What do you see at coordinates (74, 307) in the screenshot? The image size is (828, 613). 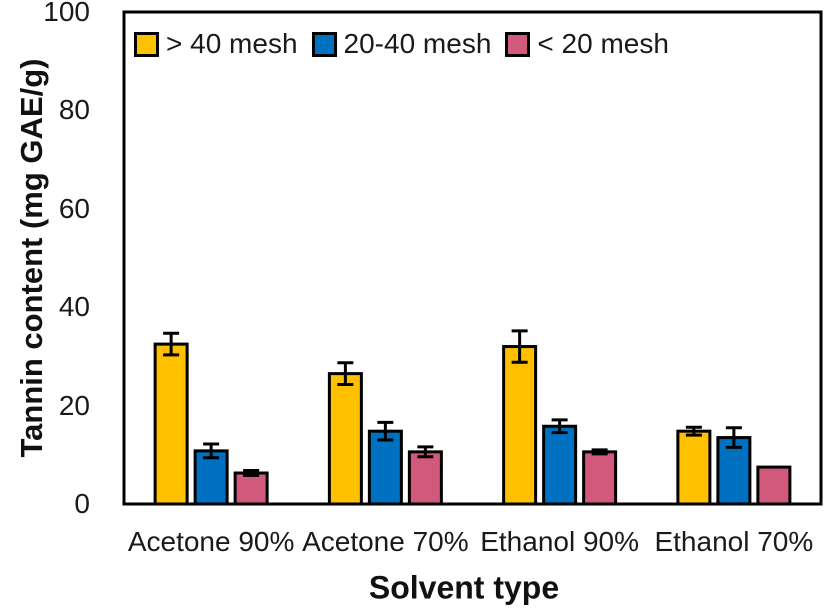 I see `y-tick-label: 40` at bounding box center [74, 307].